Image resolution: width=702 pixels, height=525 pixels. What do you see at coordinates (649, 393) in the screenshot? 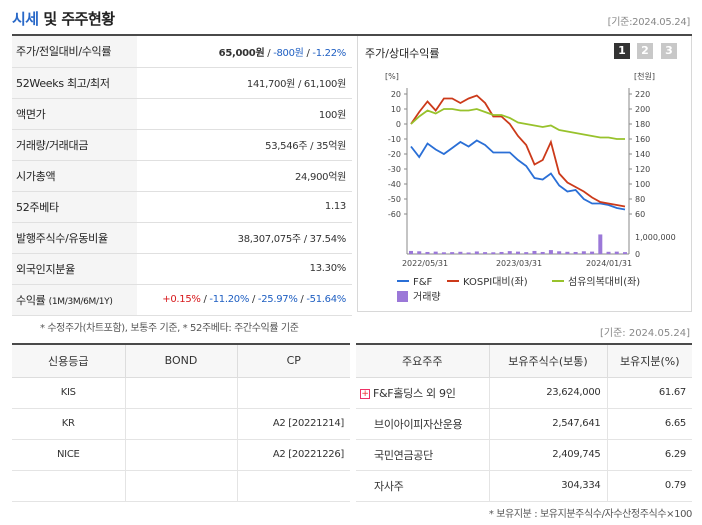
I see `holder-pct: 61.67` at bounding box center [649, 393].